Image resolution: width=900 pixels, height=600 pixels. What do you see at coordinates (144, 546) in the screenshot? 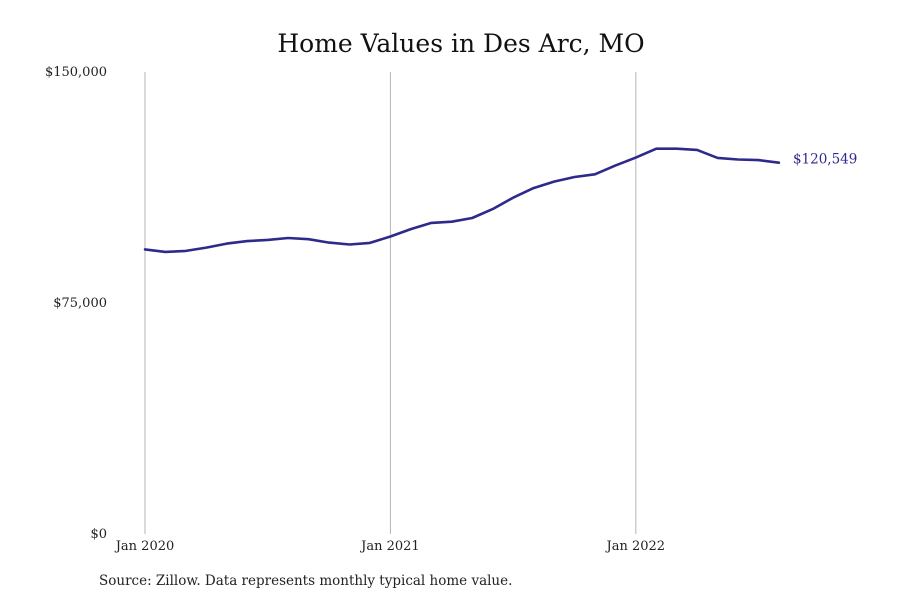
I see `x-tick-label: Jan 2020` at bounding box center [144, 546].